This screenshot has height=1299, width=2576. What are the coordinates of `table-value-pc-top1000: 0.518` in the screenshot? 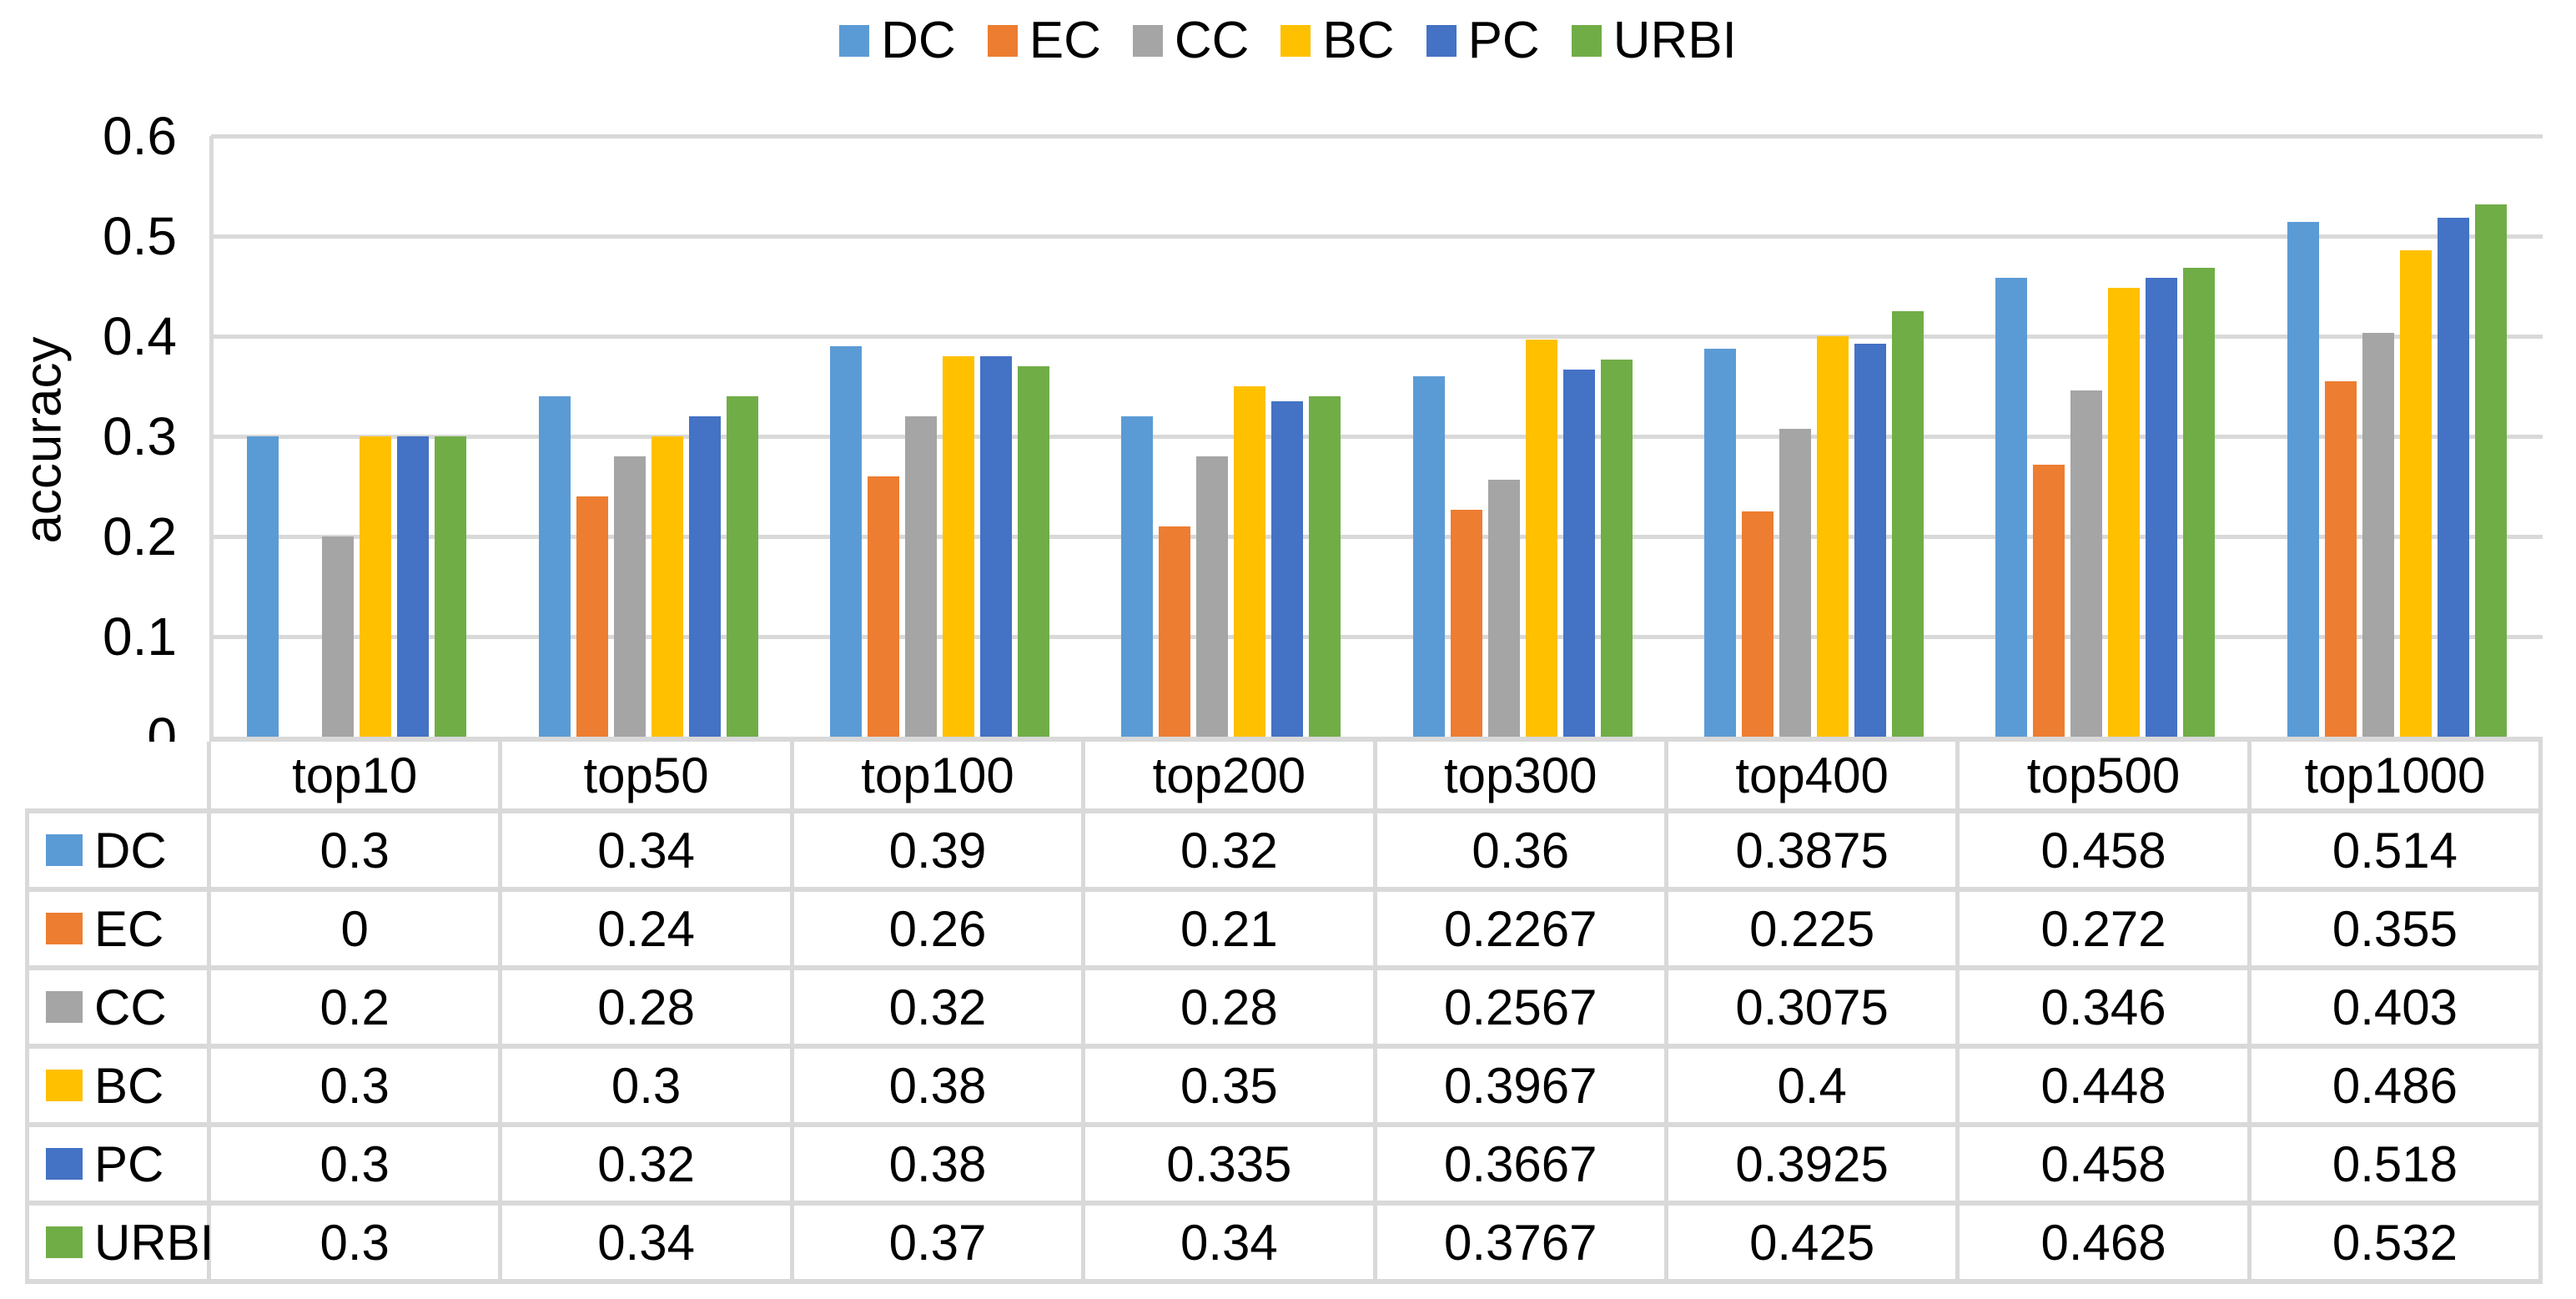 It's located at (2397, 1167).